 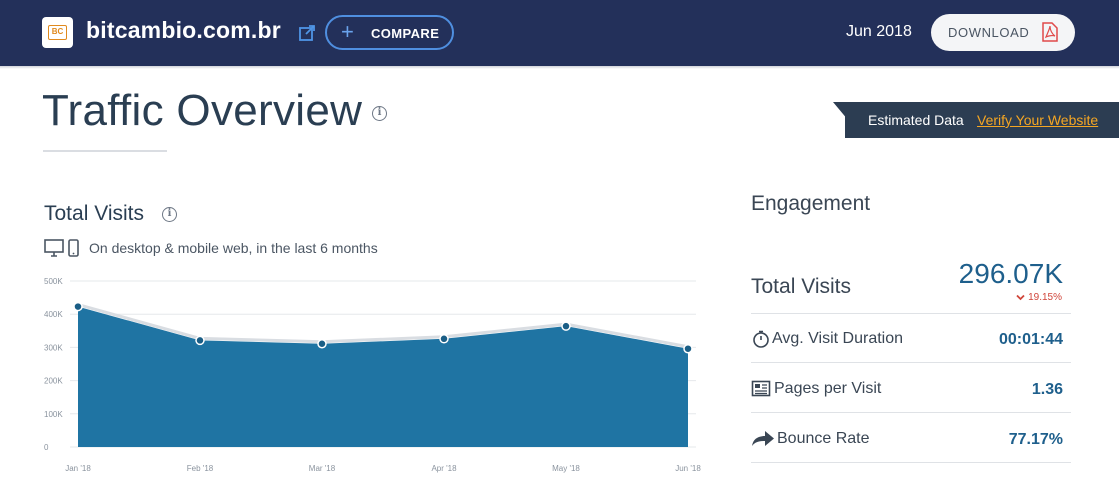 I want to click on engagement-title: Engagement, so click(x=811, y=203).